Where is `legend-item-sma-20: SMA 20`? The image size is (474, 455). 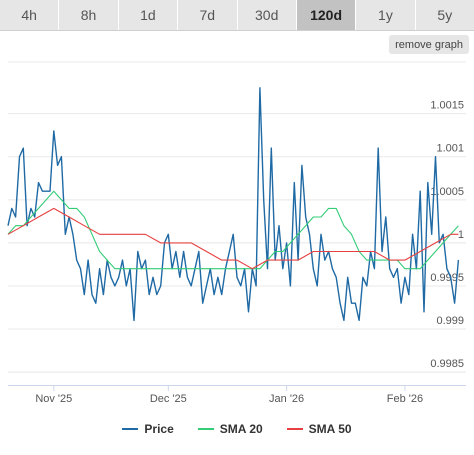
legend-item-sma-20: SMA 20 is located at coordinates (230, 429).